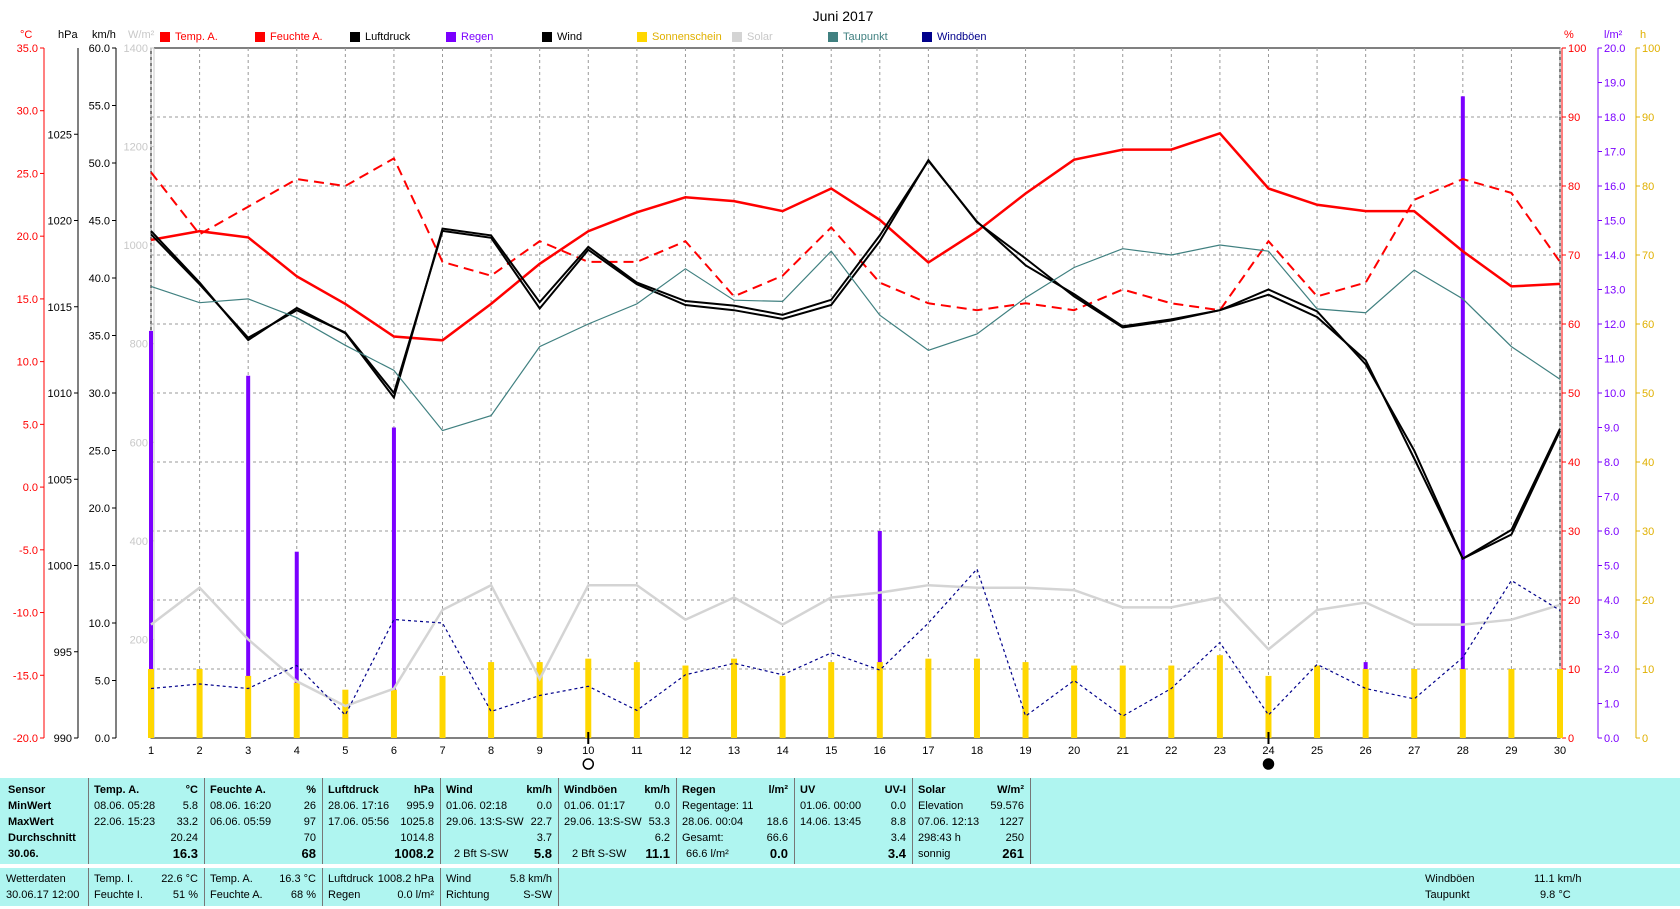  I want to click on current-date: 30.06., so click(23, 854).